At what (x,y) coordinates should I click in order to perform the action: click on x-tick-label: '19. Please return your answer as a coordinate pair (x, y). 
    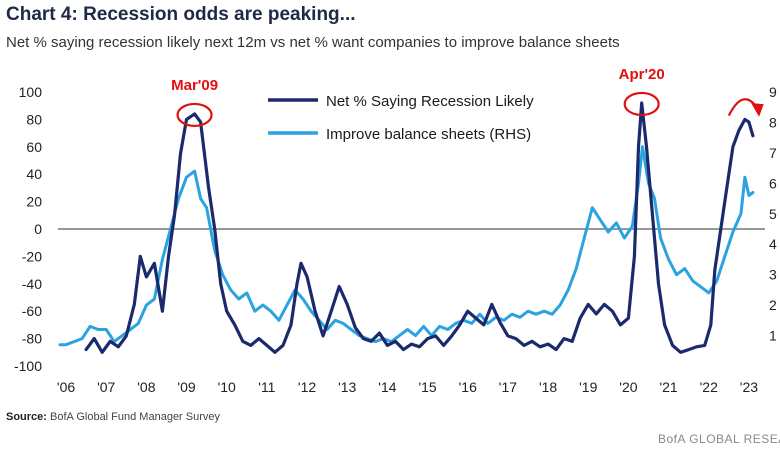
    Looking at the image, I should click on (588, 387).